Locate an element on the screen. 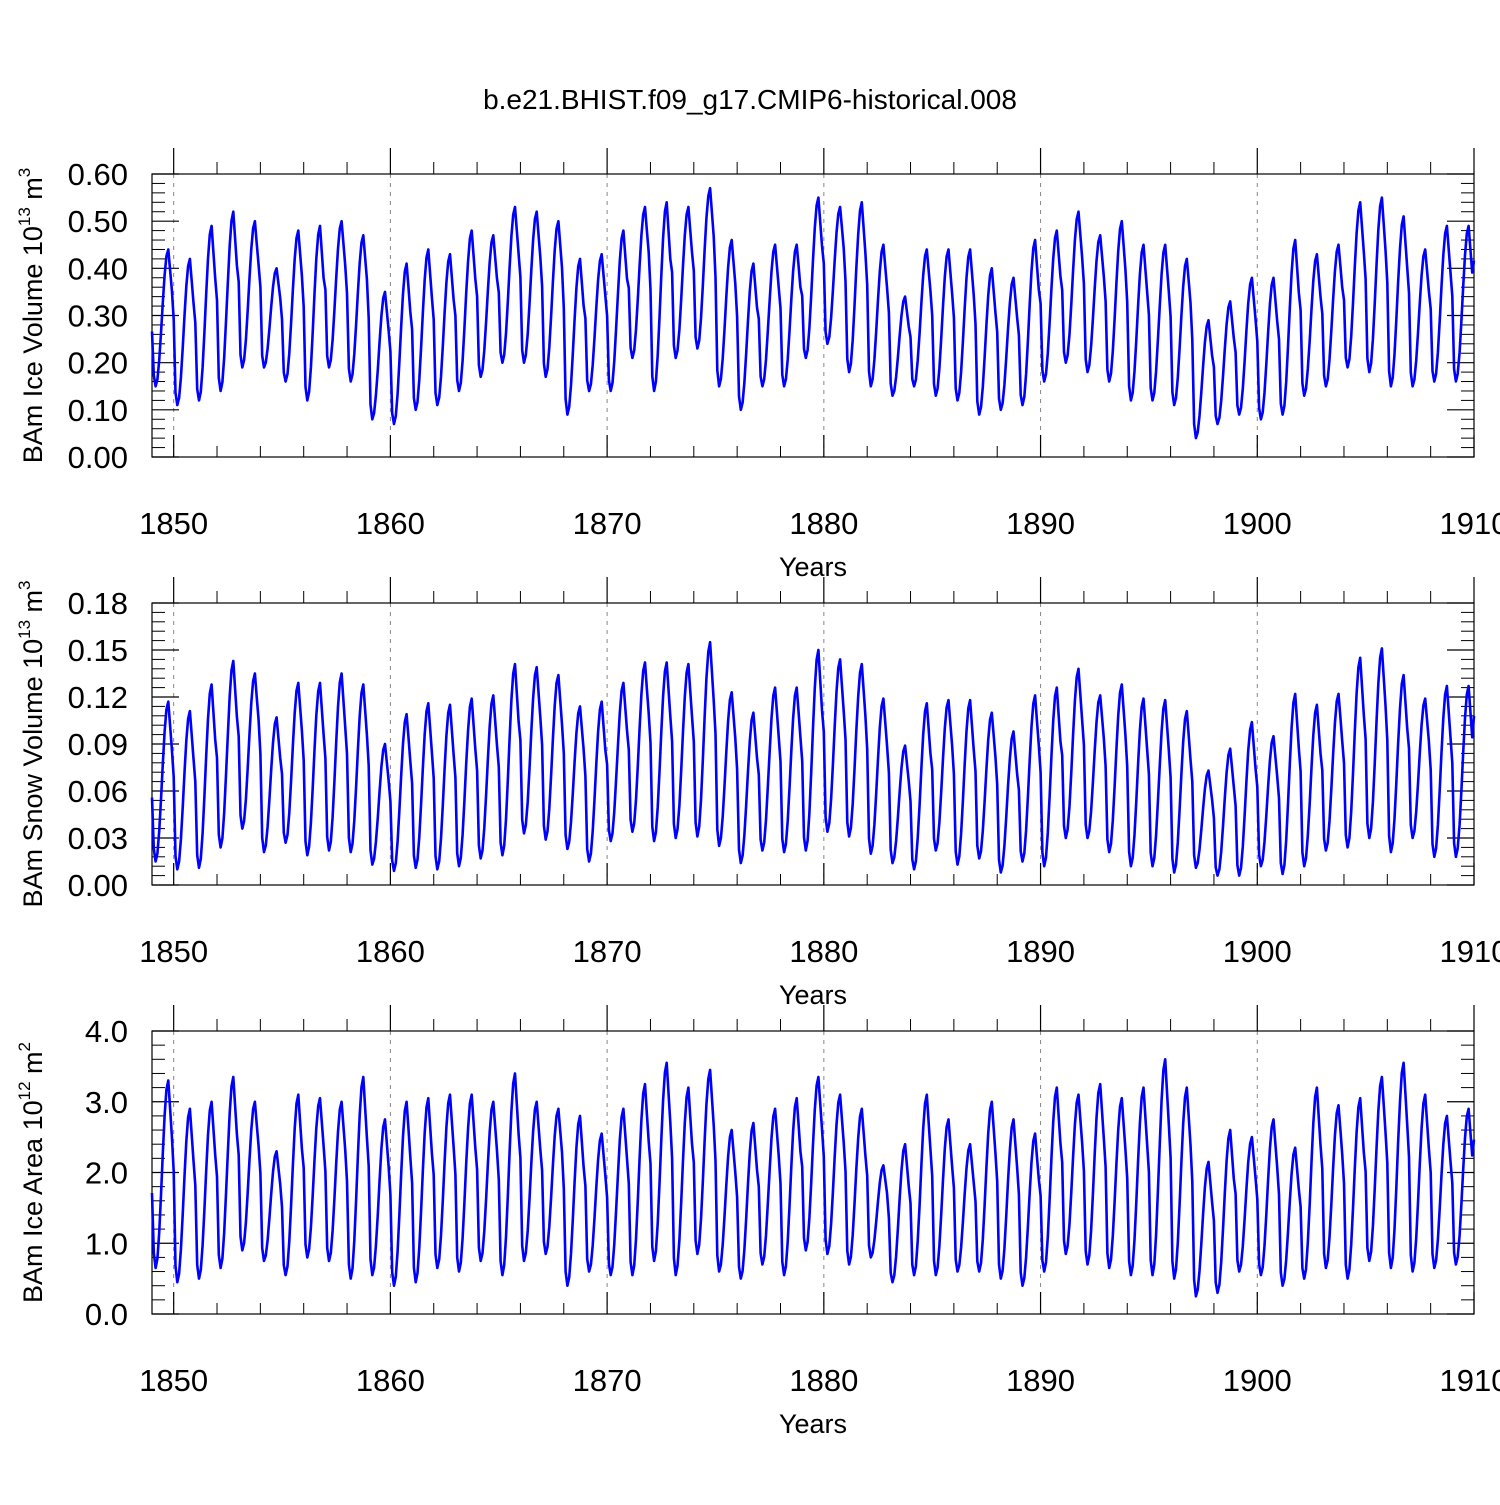 The image size is (1500, 1505). ytick-label: 0.30 is located at coordinates (98, 316).